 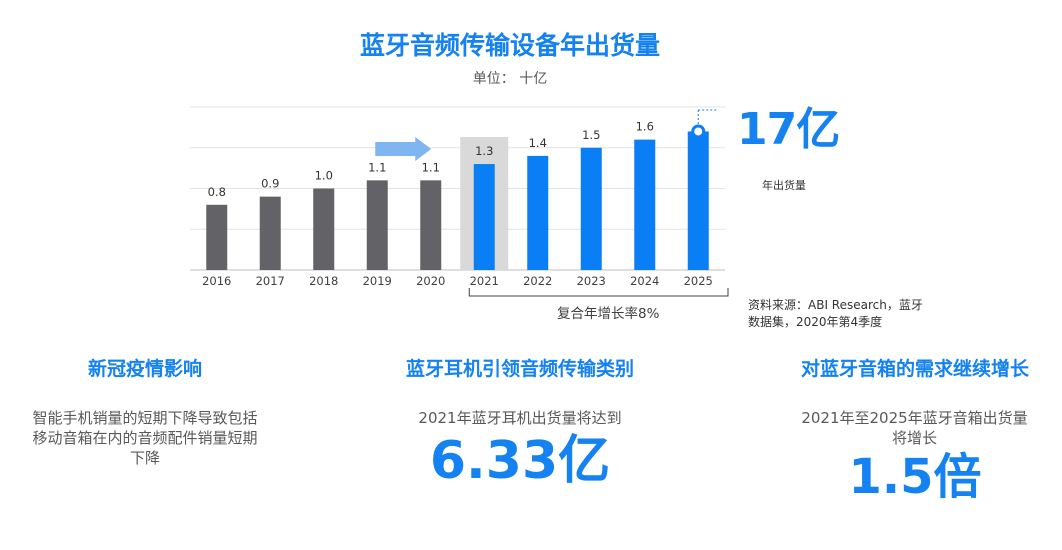 I want to click on tick-label-2023: 2023, so click(x=591, y=281).